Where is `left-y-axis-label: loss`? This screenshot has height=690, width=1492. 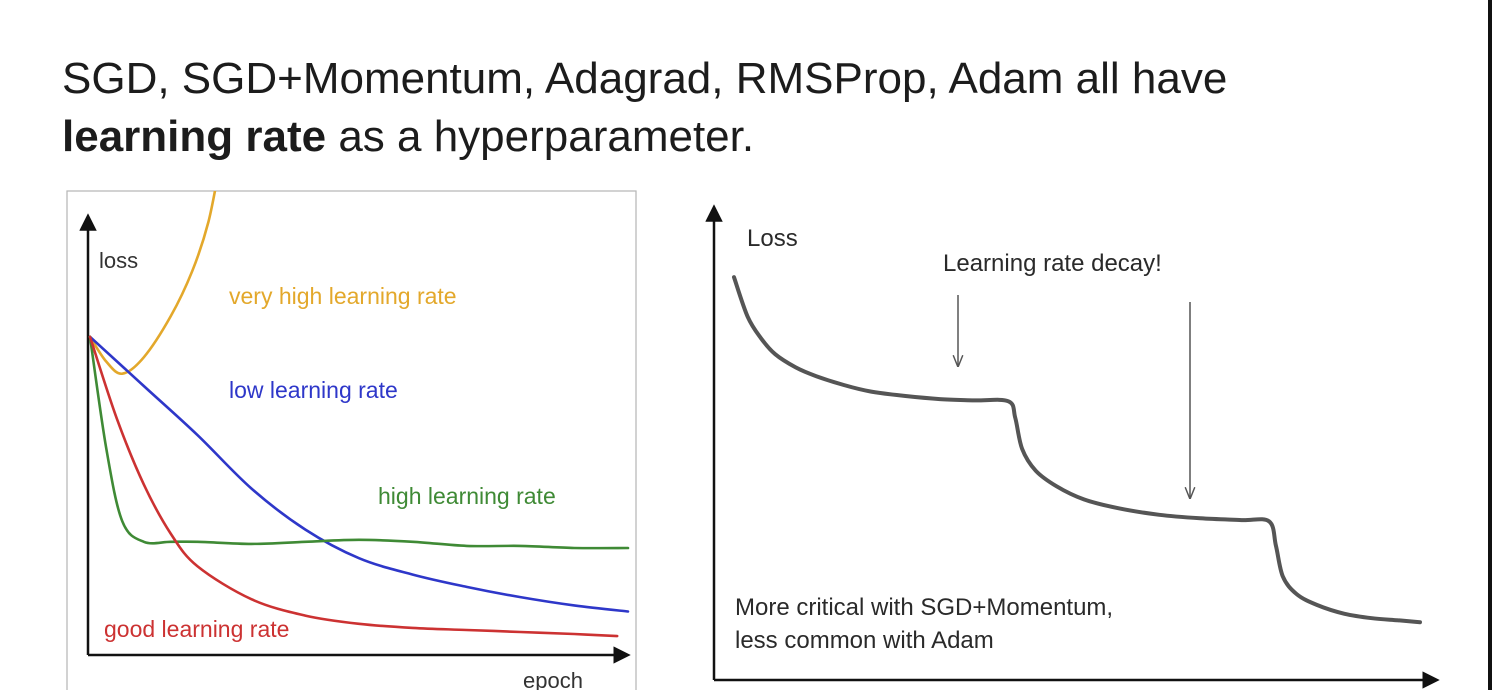
left-y-axis-label: loss is located at coordinates (118, 260).